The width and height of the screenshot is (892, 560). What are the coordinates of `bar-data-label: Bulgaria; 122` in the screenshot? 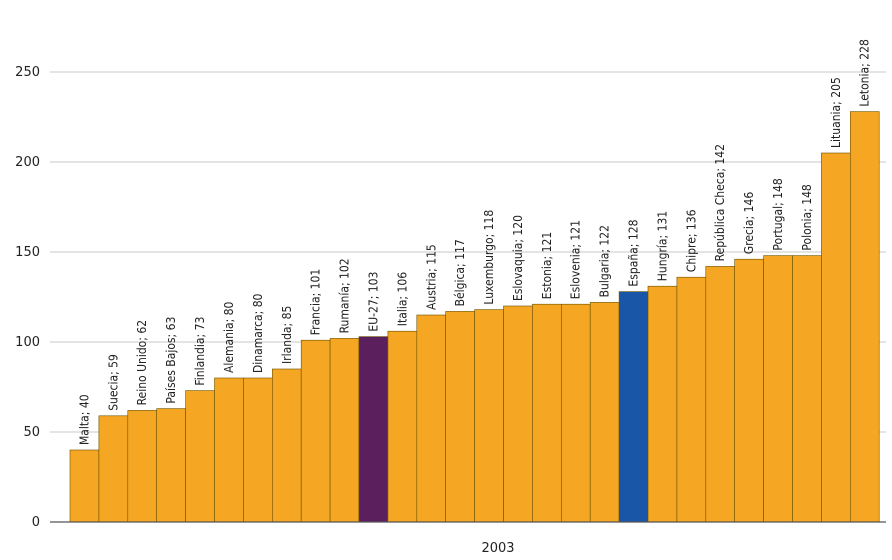 It's located at (605, 261).